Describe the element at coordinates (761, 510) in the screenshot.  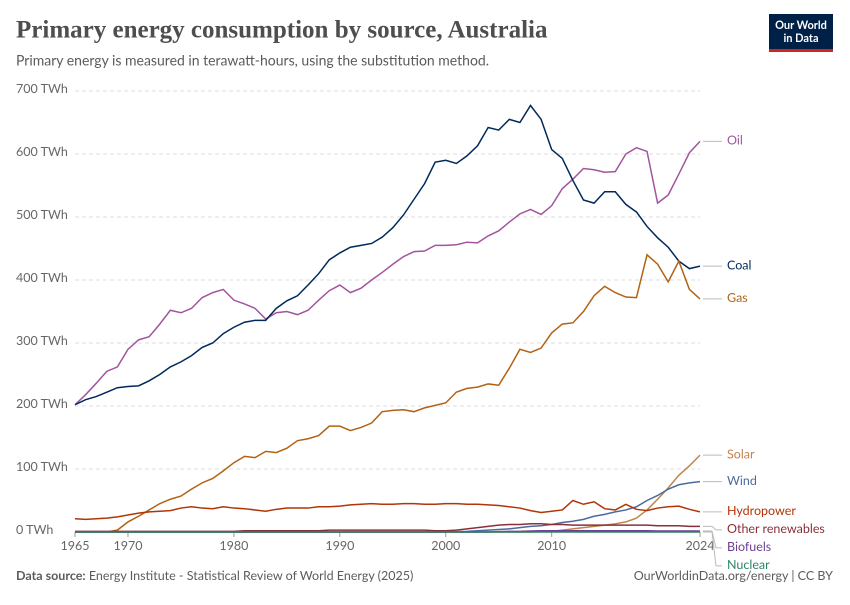
I see `series-label: Hydropower` at that location.